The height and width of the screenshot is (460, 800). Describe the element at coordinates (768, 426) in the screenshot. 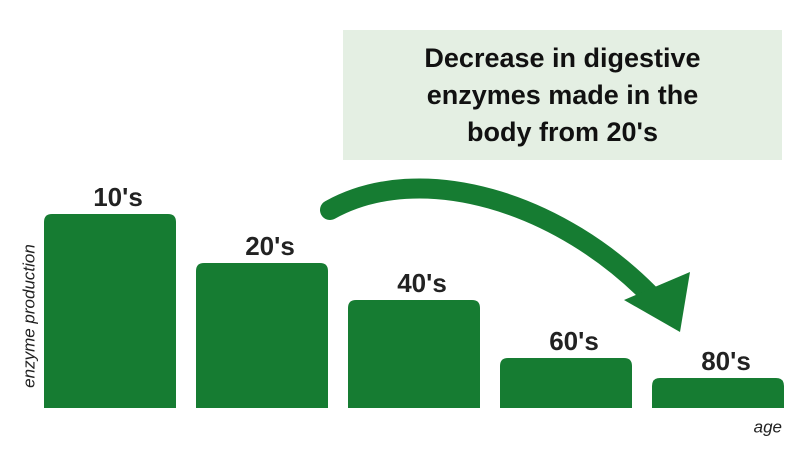

I see `x-axis-label: age` at that location.